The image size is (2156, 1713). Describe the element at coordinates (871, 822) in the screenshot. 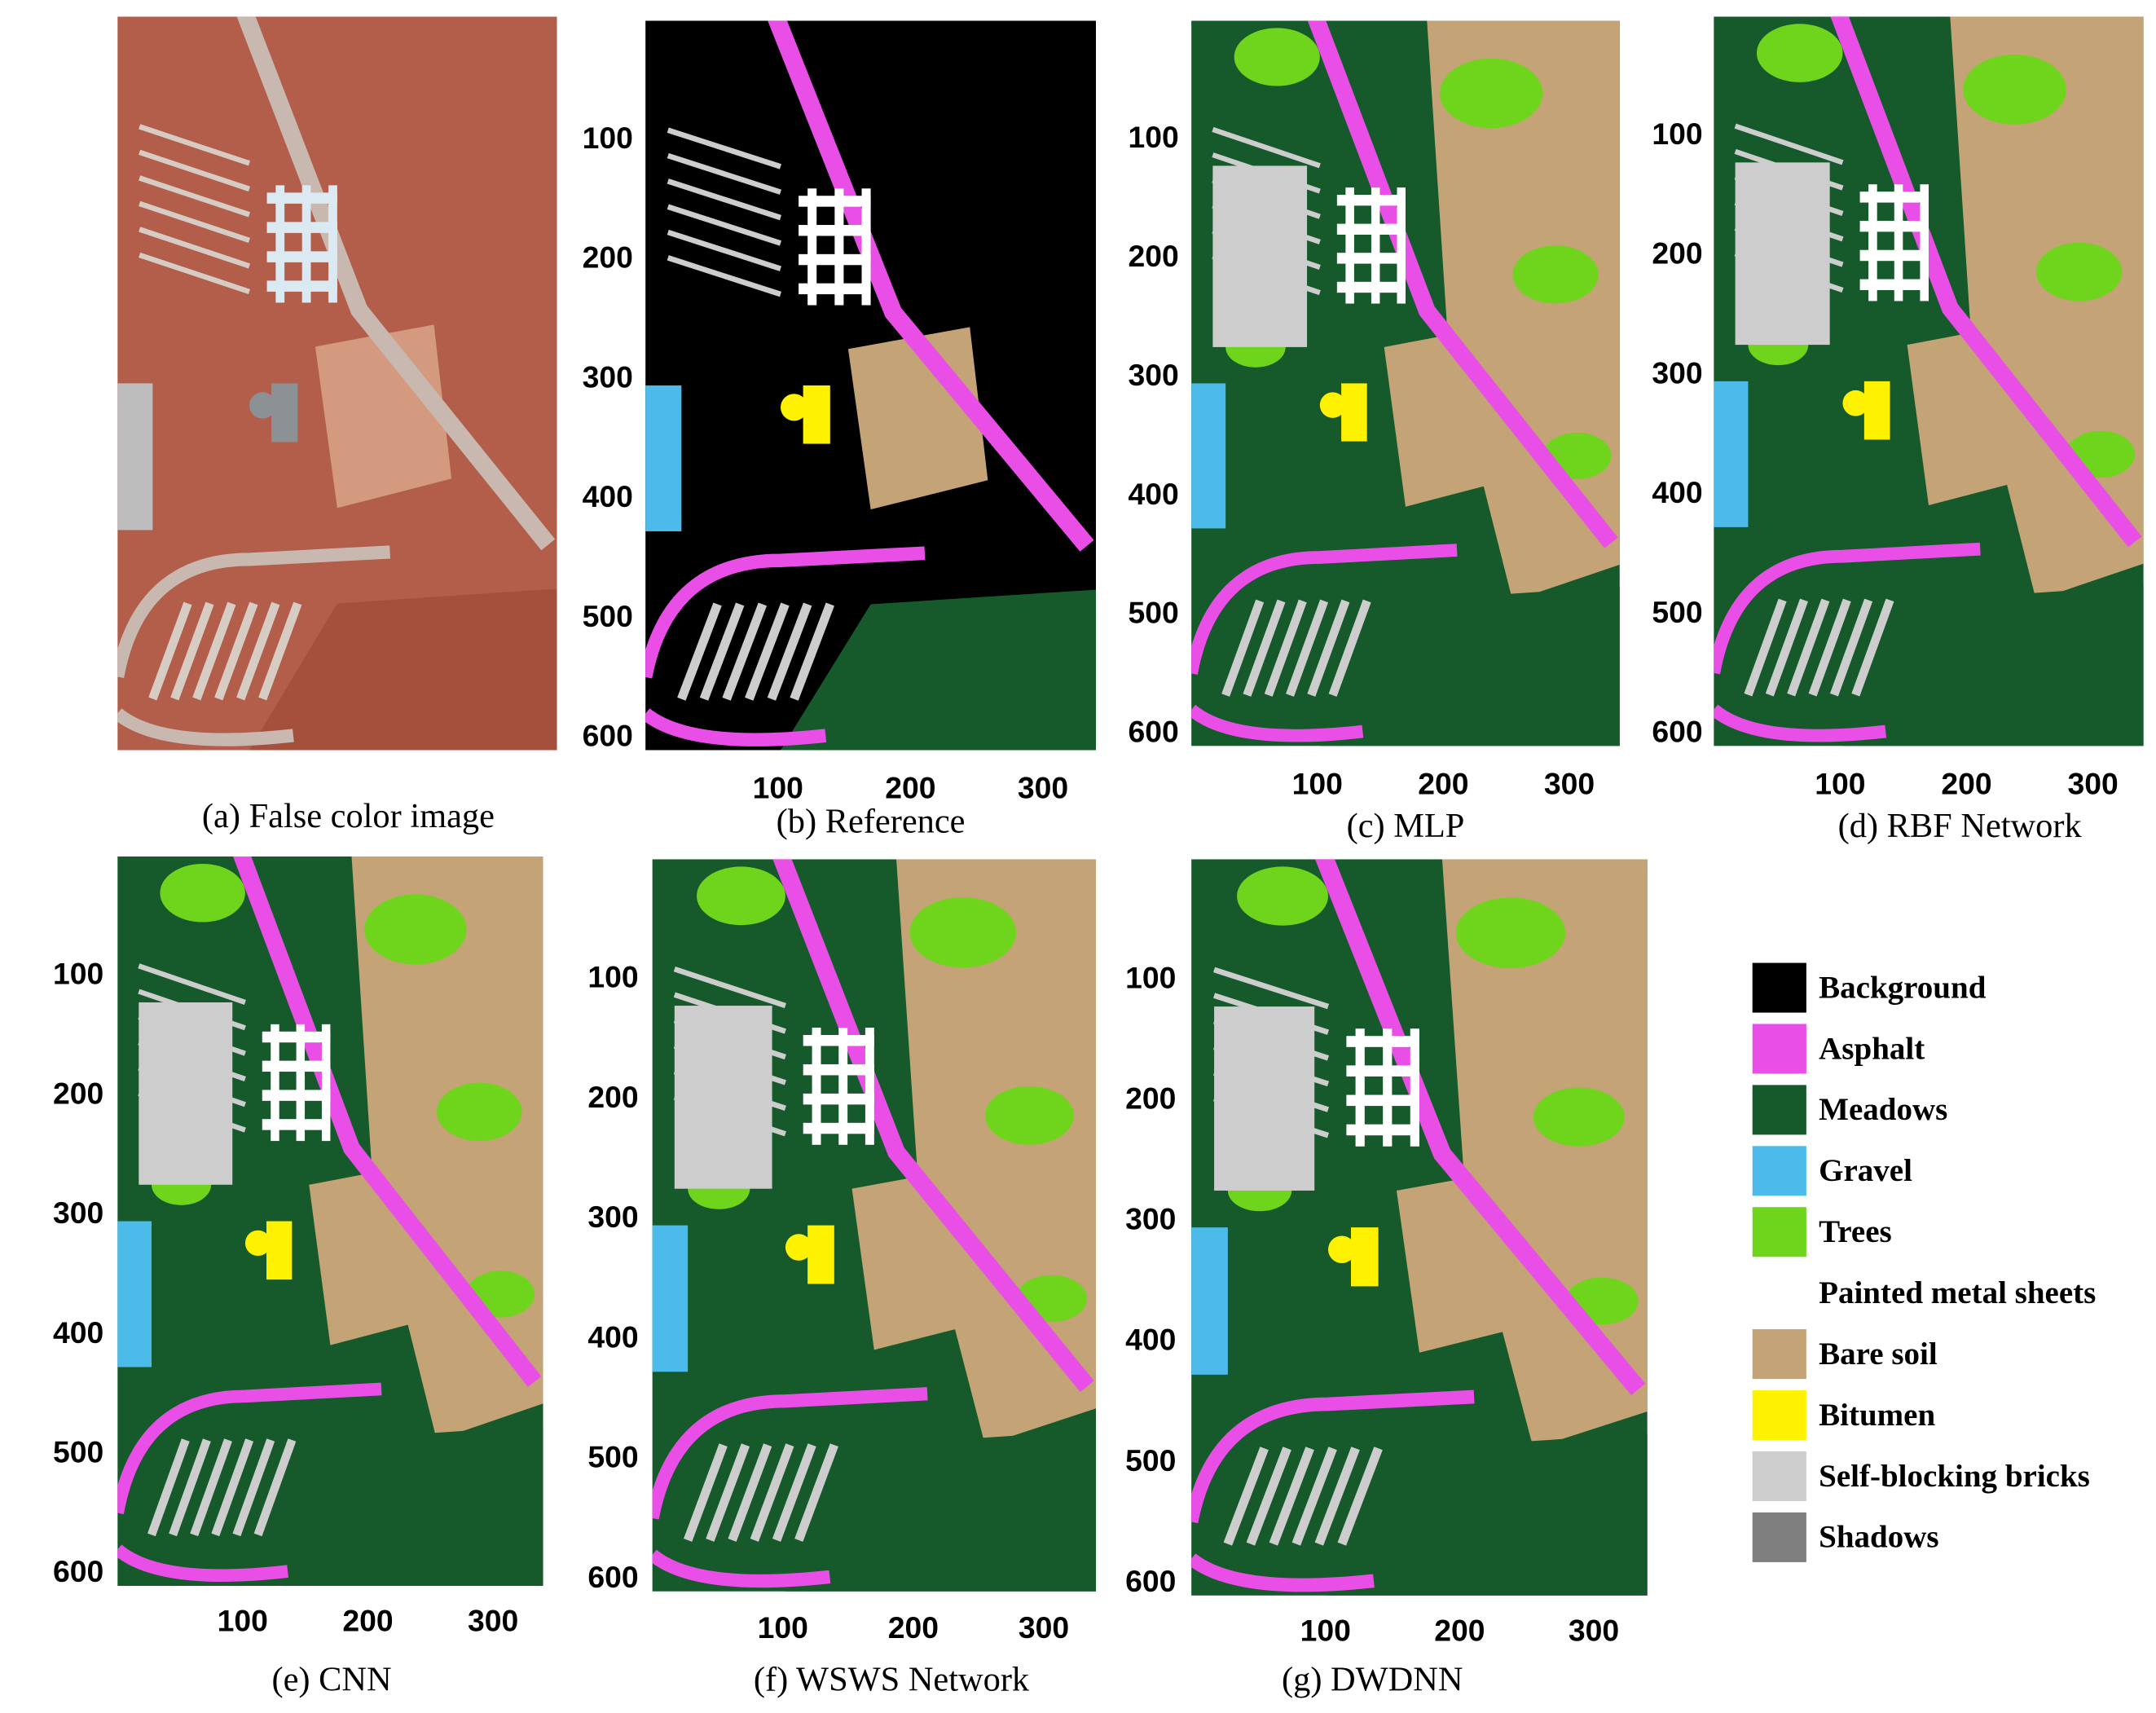

I see `panel-caption: (b) Reference` at that location.